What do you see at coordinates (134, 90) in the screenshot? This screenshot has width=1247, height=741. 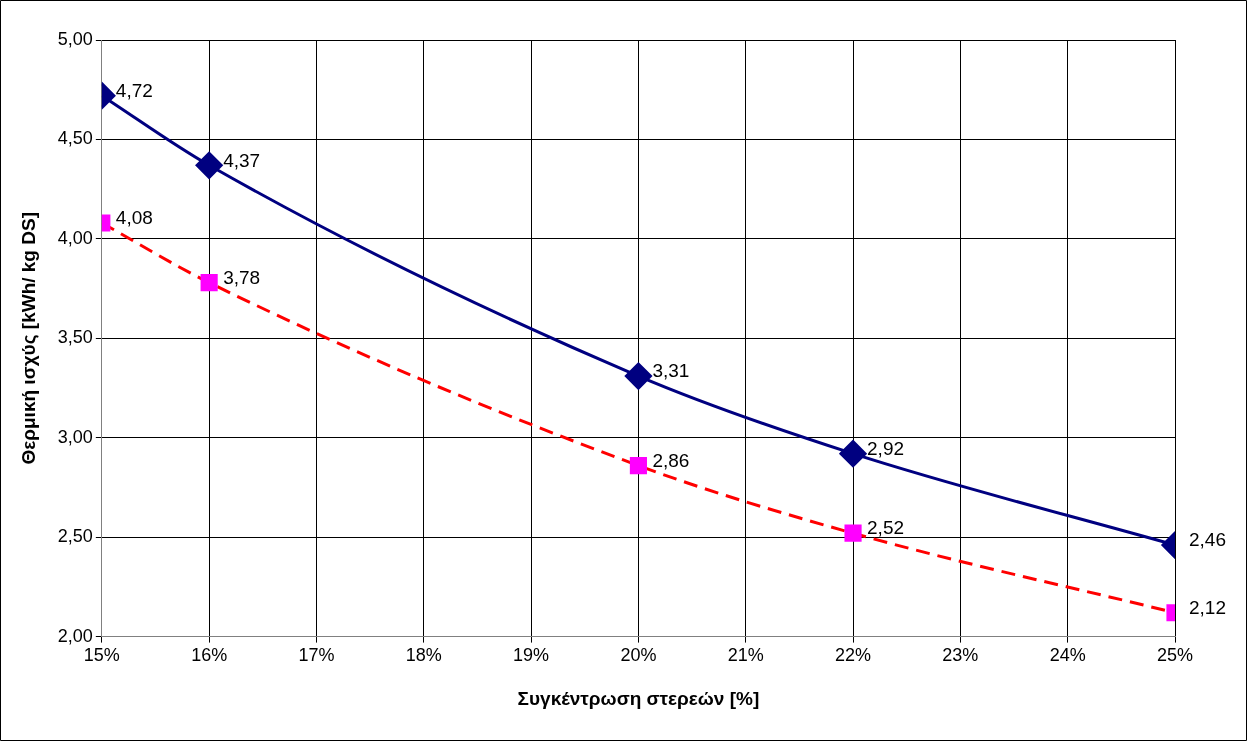 I see `data-label: 4,72` at bounding box center [134, 90].